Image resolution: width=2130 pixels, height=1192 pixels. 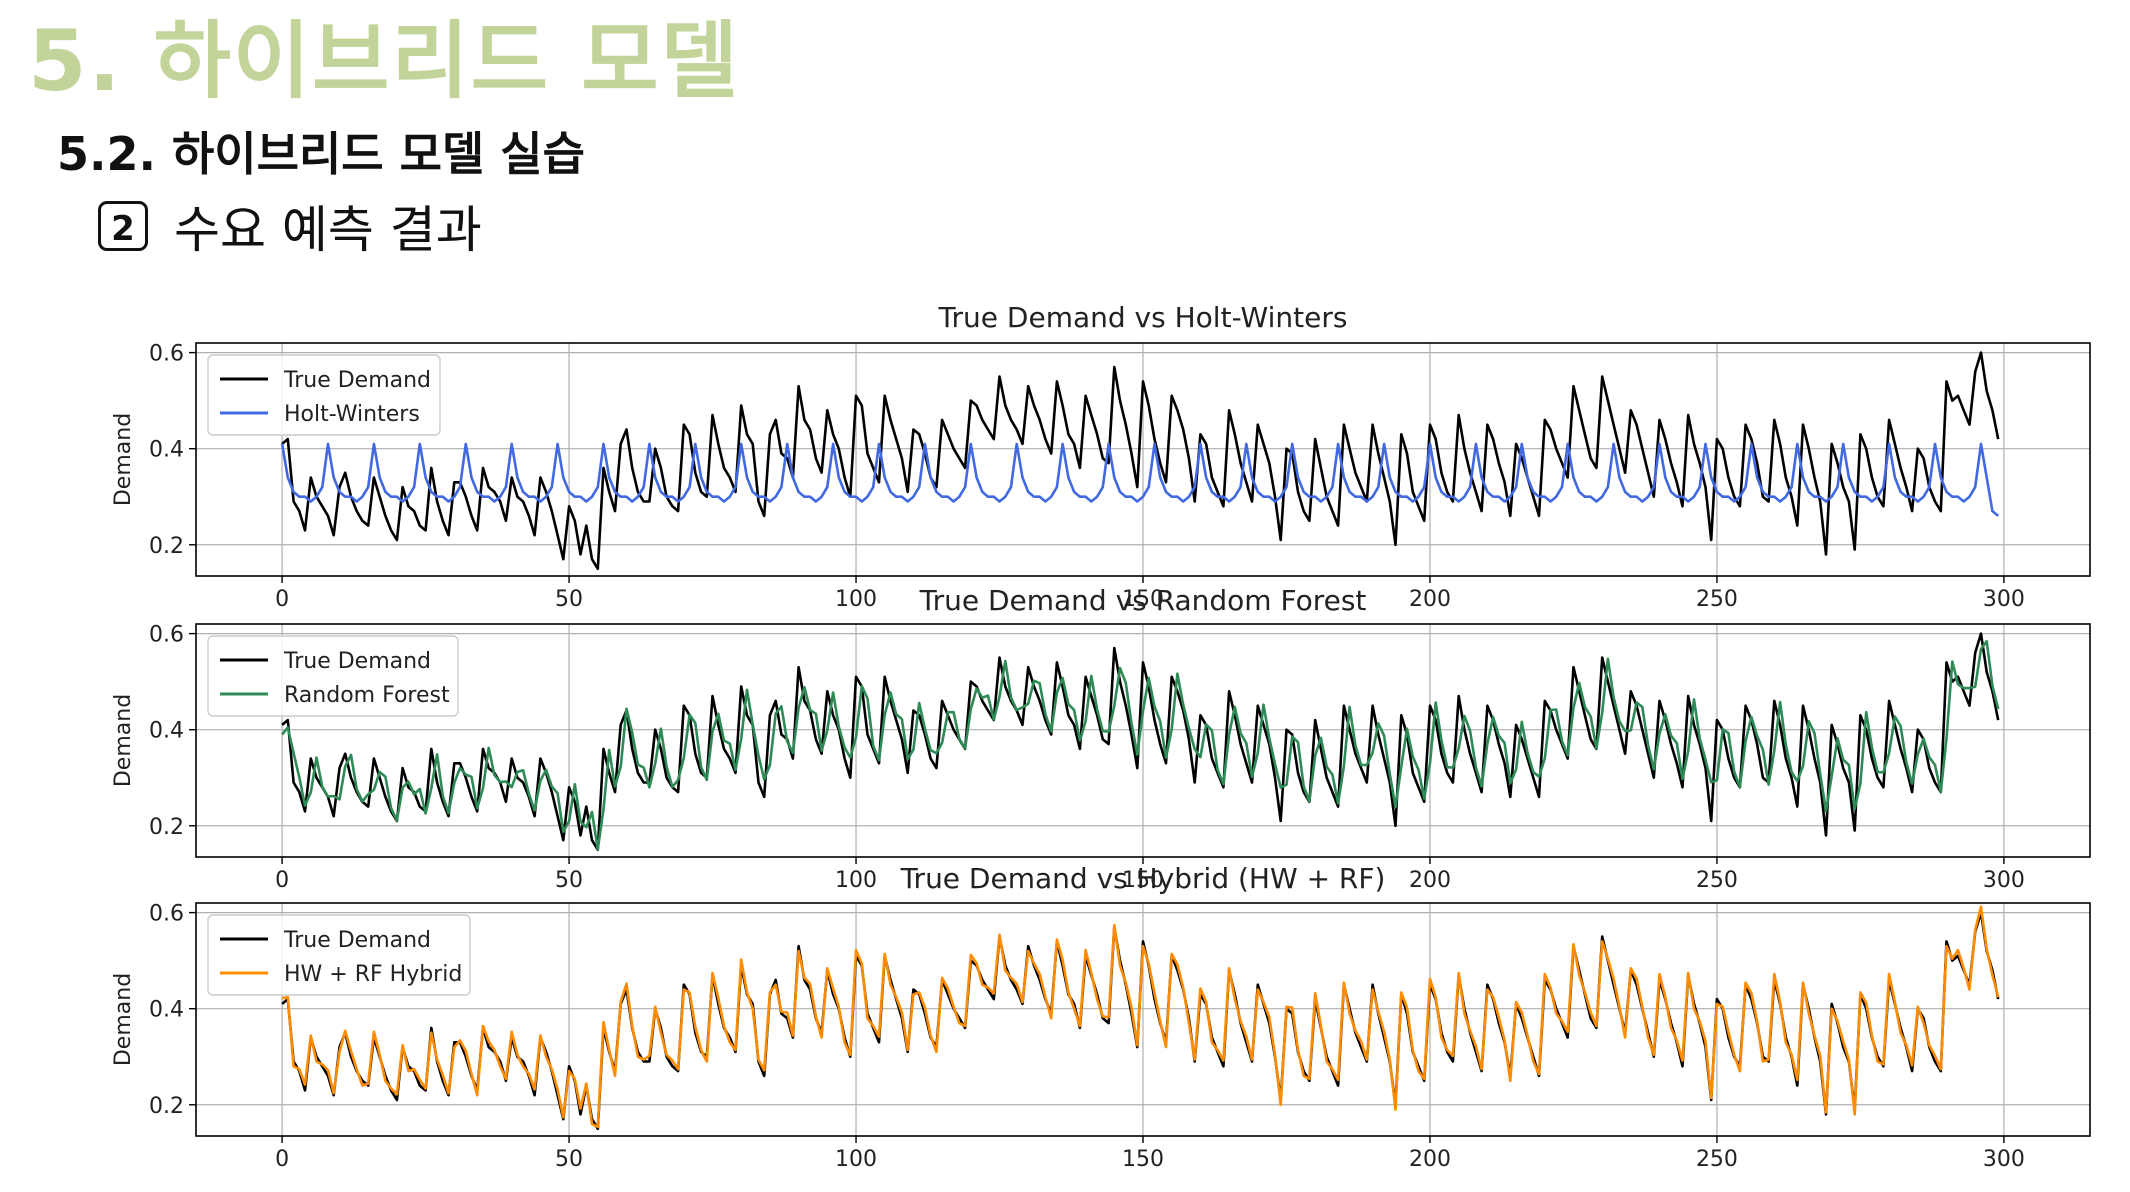 What do you see at coordinates (373, 974) in the screenshot?
I see `legend-label-hybrid: HW + RF Hybrid` at bounding box center [373, 974].